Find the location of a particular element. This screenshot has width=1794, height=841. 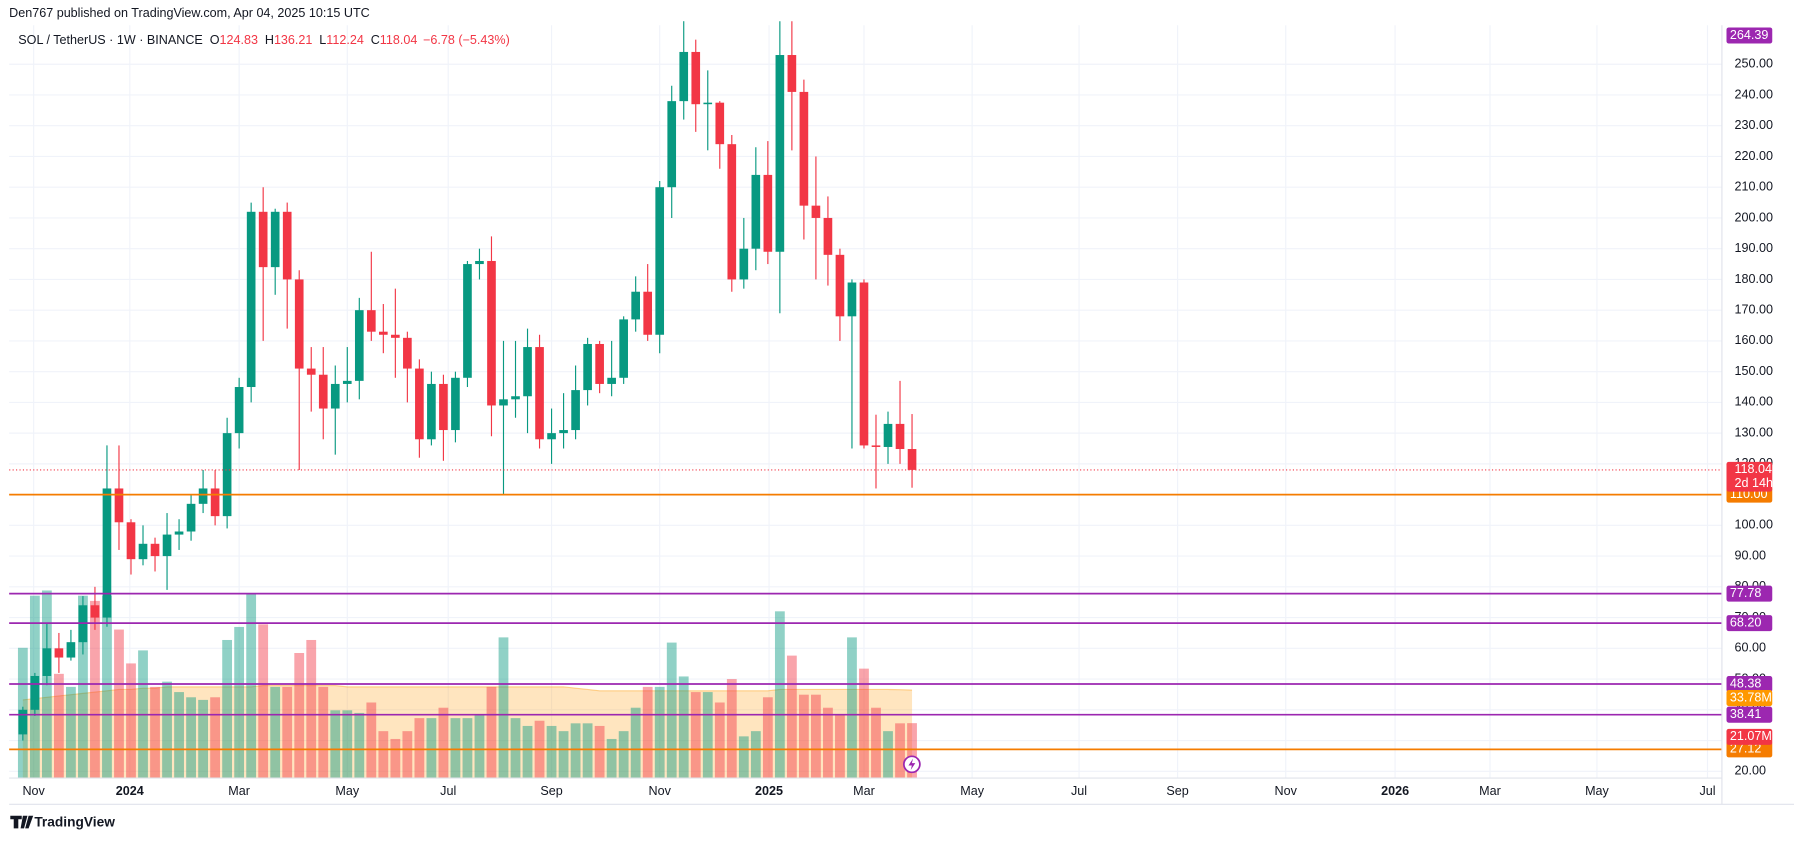

y-tick-label: 170.00 is located at coordinates (1754, 309).